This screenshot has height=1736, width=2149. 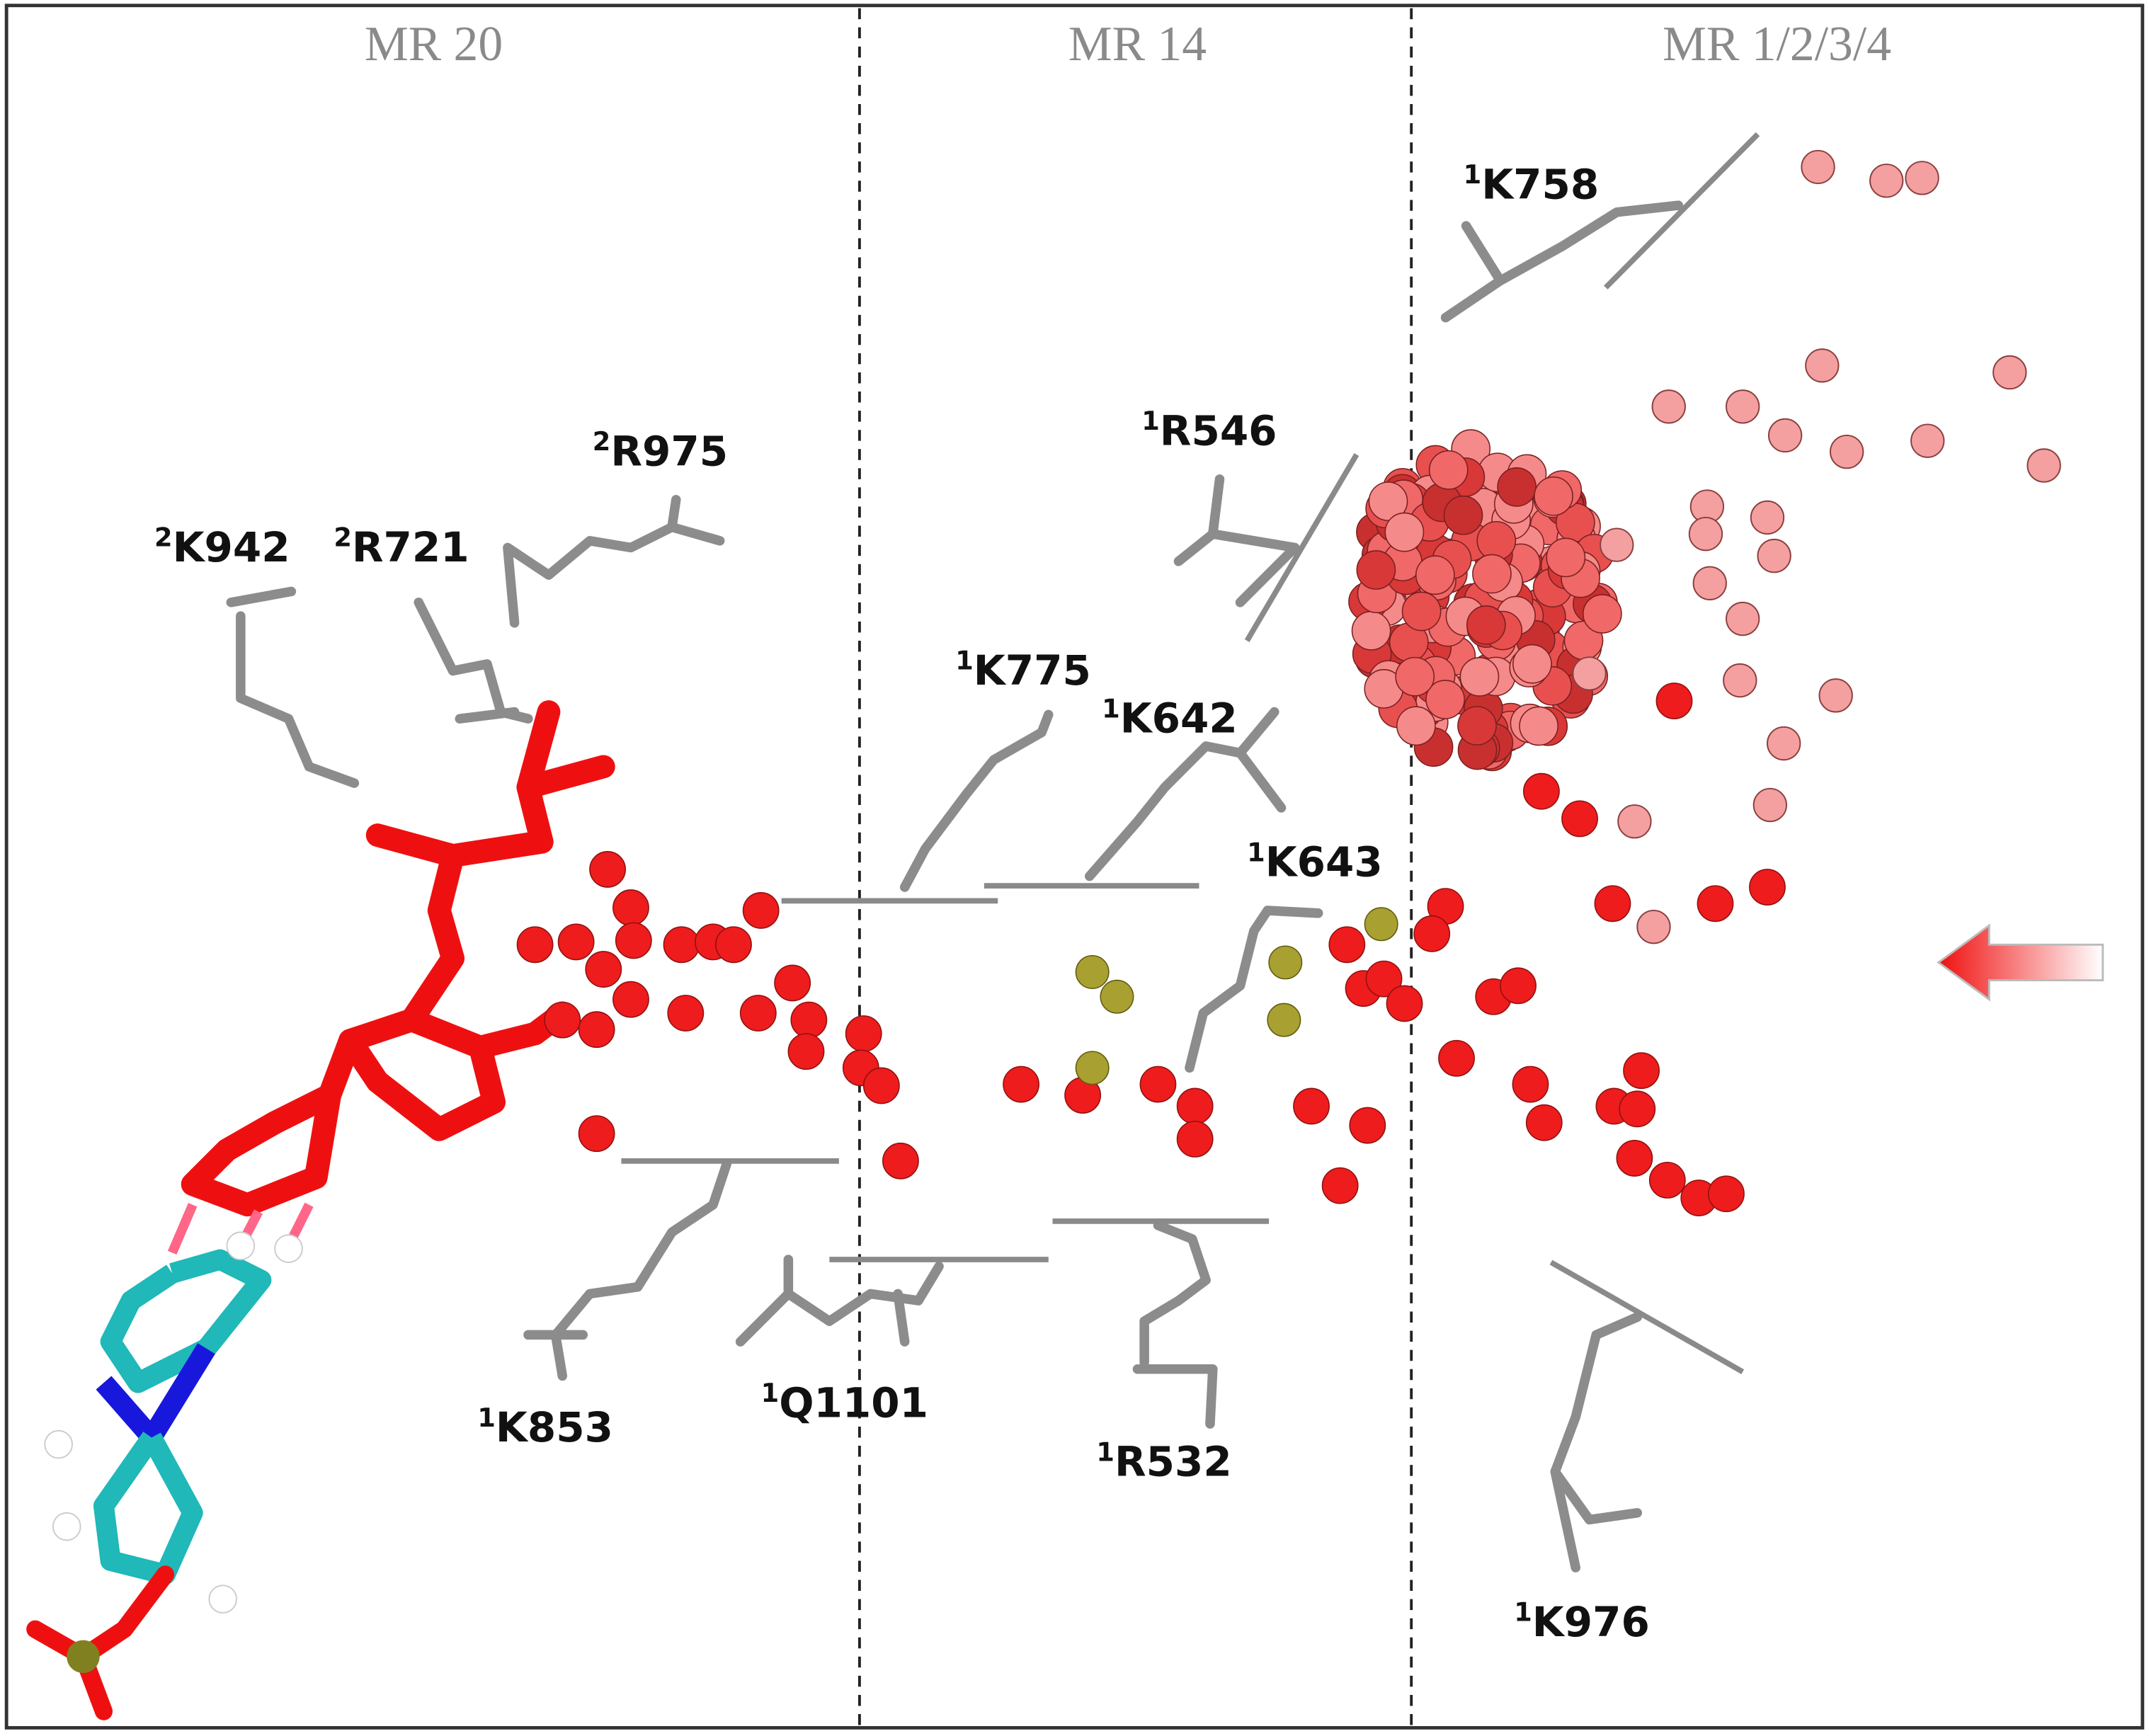 I want to click on residue-name: R546, so click(x=1218, y=431).